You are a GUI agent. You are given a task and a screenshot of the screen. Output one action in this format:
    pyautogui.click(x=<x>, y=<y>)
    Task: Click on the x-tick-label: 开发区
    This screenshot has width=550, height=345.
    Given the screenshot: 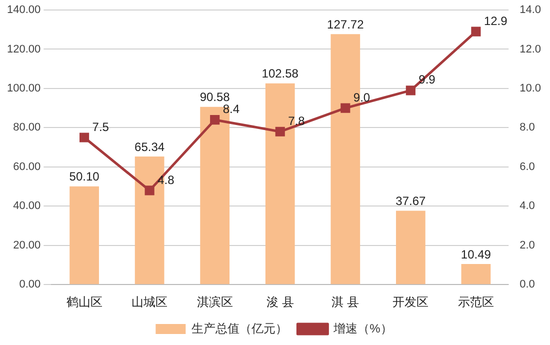 What is the action you would take?
    pyautogui.click(x=410, y=302)
    